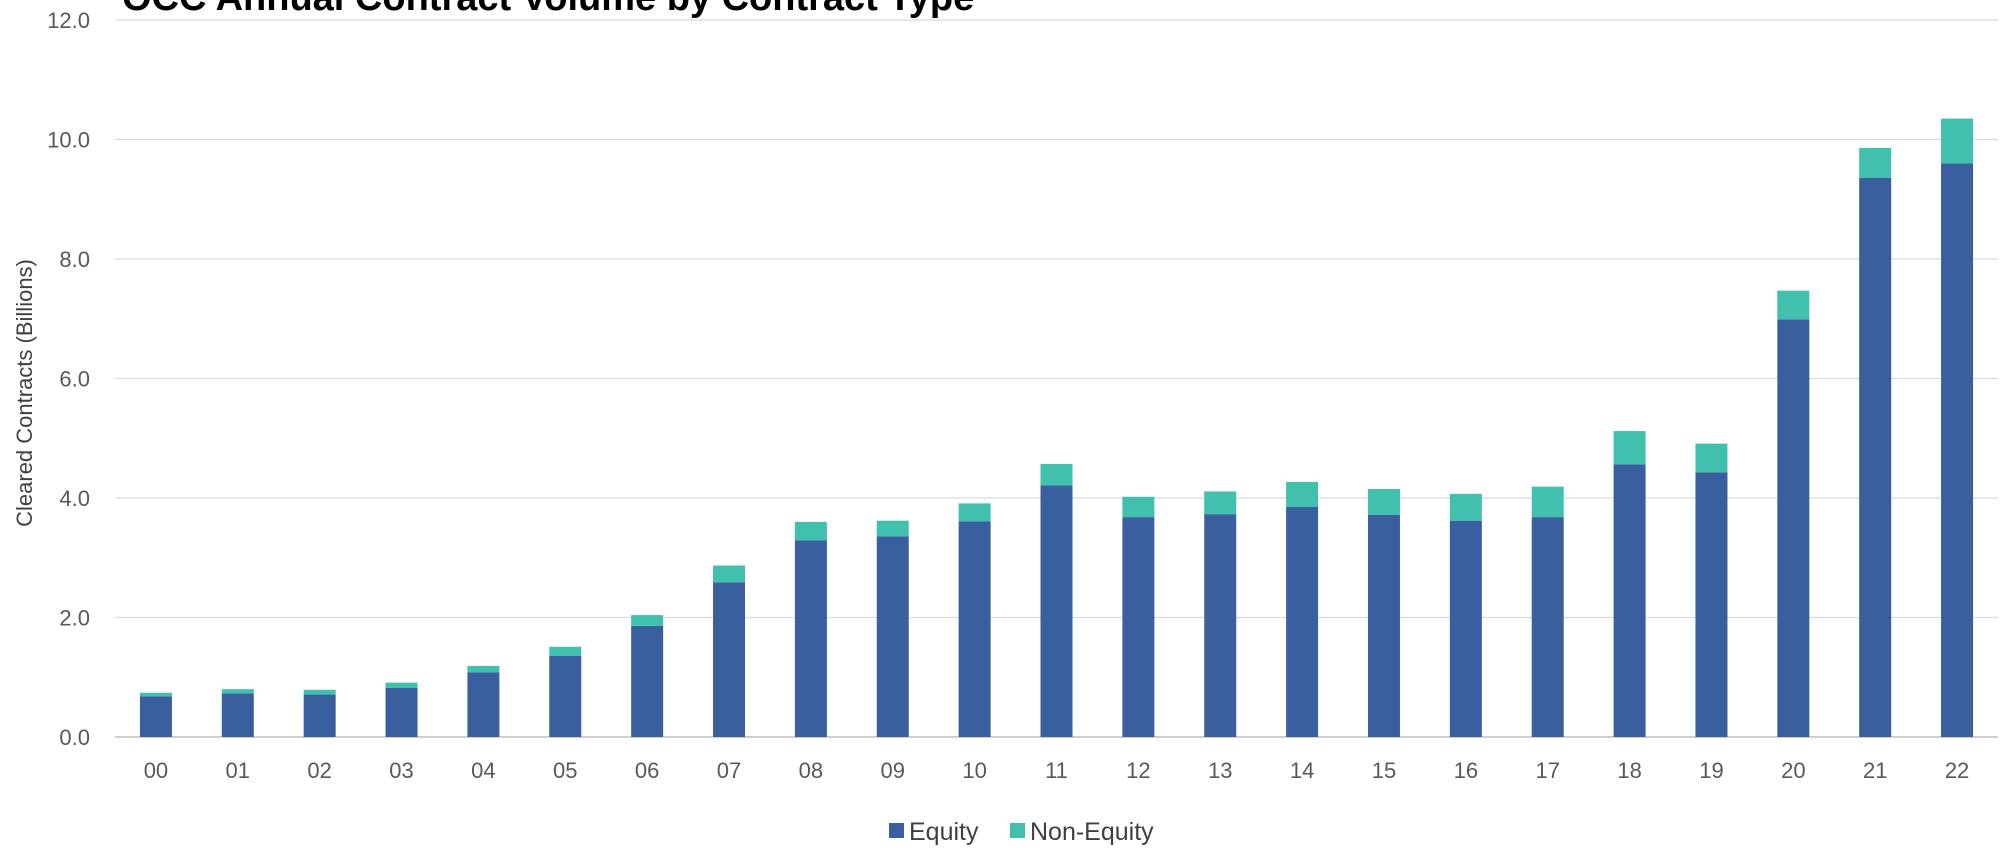  Describe the element at coordinates (1092, 832) in the screenshot. I see `legend-label-non-equity: Non-Equity` at that location.